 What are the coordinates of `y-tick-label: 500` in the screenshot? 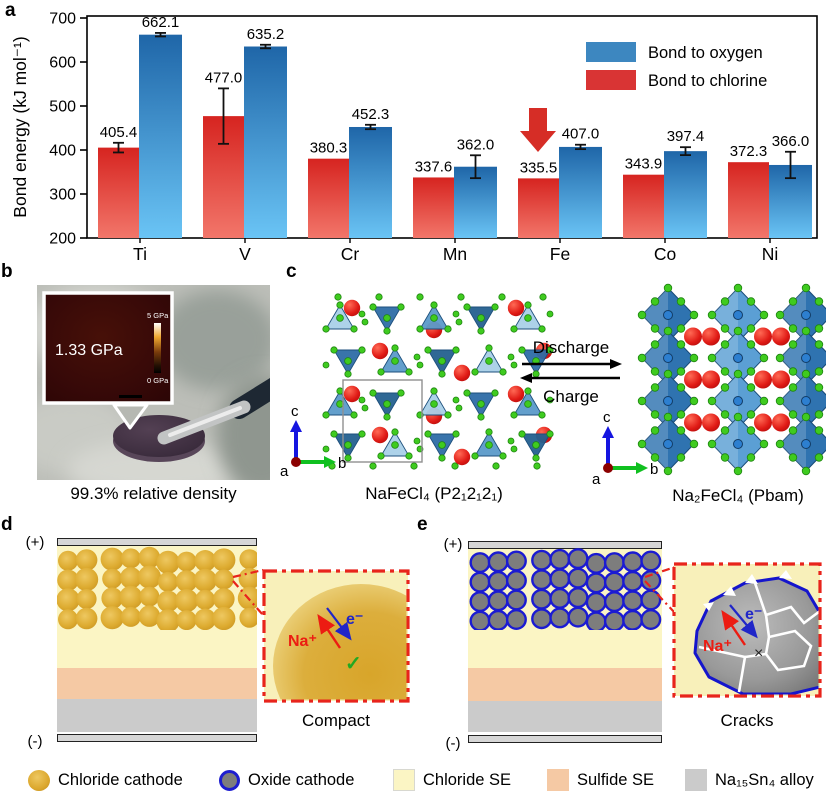 It's located at (62, 107).